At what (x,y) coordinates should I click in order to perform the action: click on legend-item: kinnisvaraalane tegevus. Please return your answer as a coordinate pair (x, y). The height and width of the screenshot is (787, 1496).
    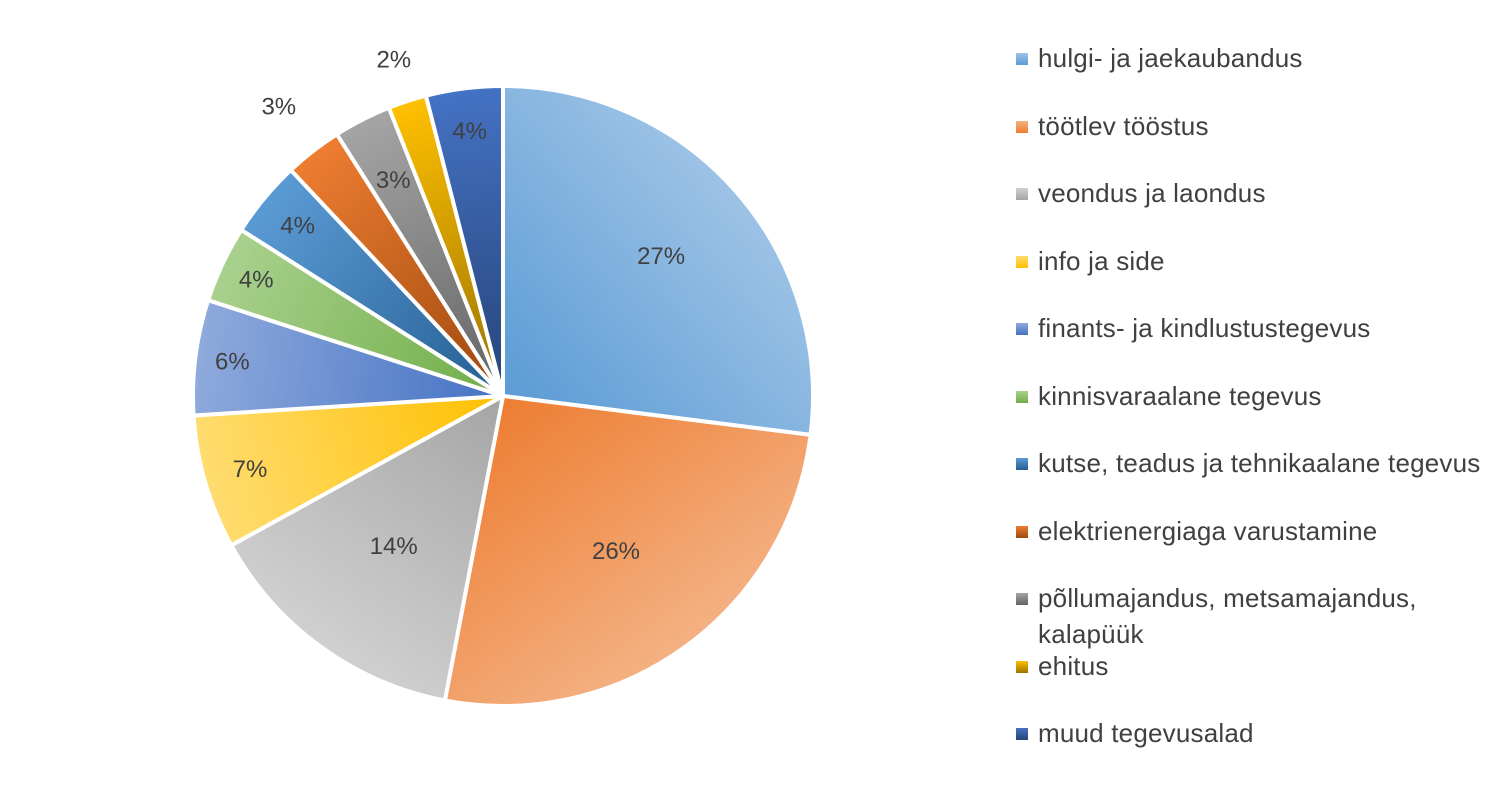
    Looking at the image, I should click on (1251, 396).